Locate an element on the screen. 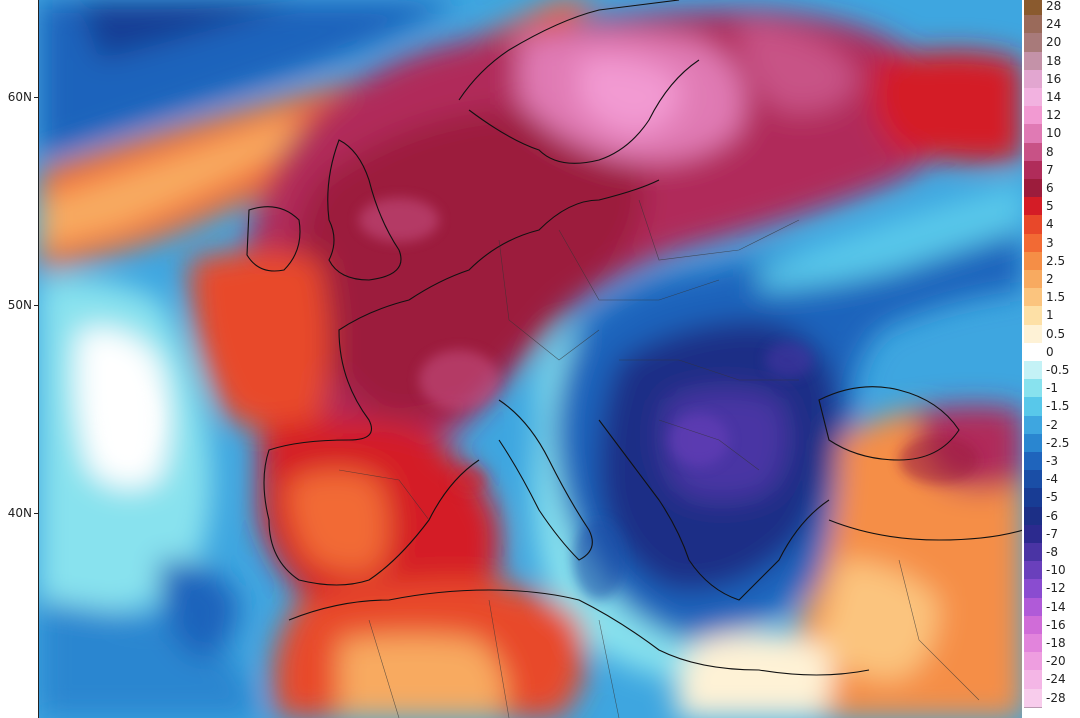 The image size is (1080, 718). legend-row: -1 is located at coordinates (1051, 389).